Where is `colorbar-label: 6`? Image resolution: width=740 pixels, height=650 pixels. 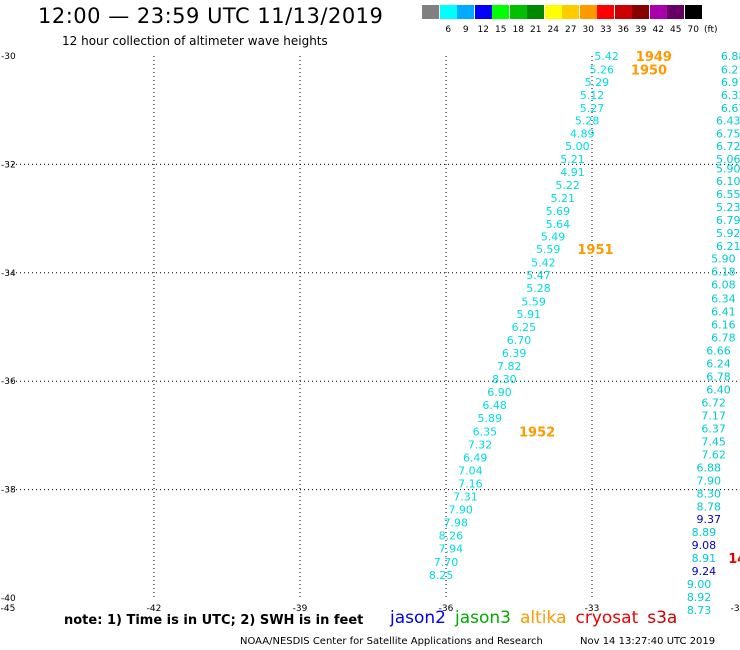
colorbar-label: 6 is located at coordinates (448, 30).